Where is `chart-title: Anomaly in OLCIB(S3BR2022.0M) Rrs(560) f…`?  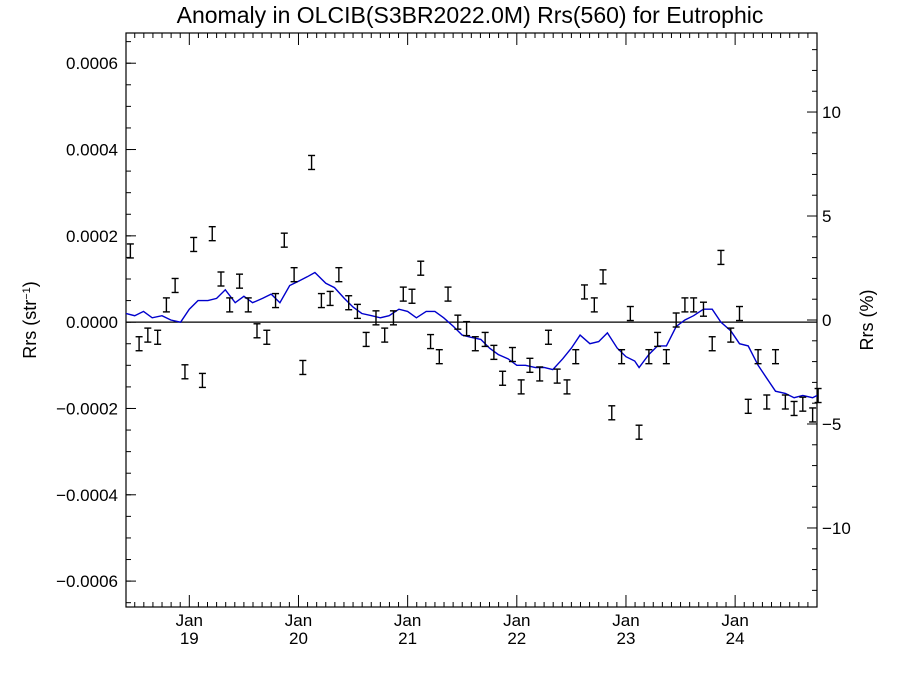 chart-title: Anomaly in OLCIB(S3BR2022.0M) Rrs(560) f… is located at coordinates (470, 15).